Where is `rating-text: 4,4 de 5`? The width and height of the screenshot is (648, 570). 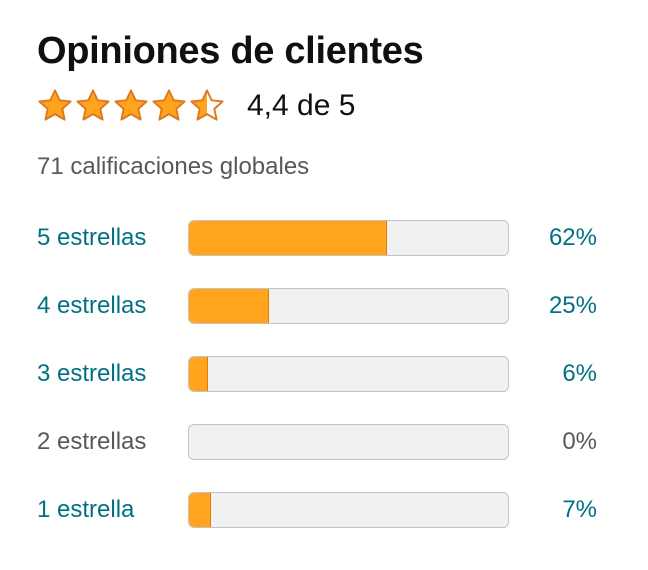 rating-text: 4,4 de 5 is located at coordinates (301, 105).